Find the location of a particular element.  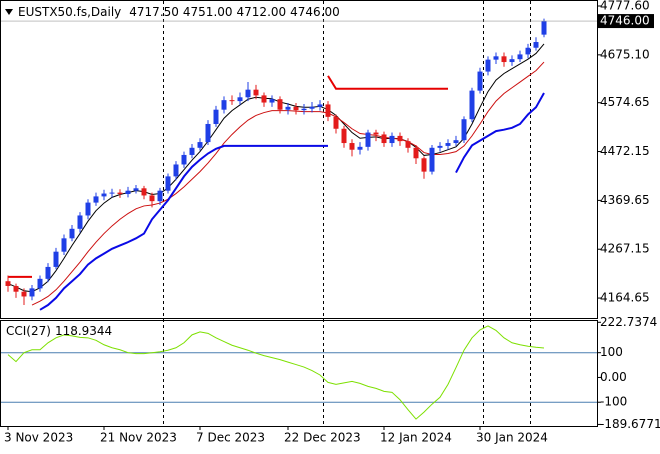

x-tick-label: 22 Dec 2023 is located at coordinates (322, 438).